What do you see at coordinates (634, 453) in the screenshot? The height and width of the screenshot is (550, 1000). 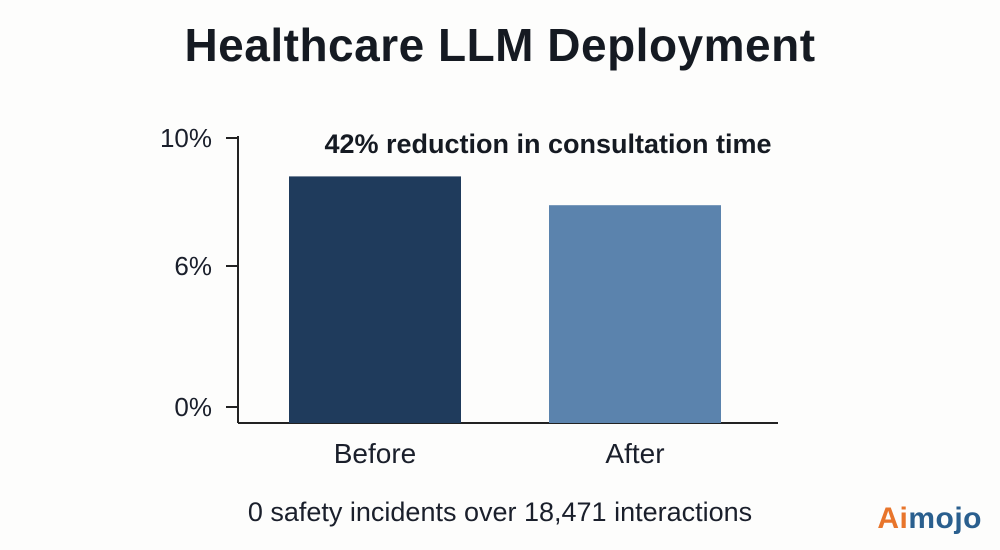 I see `x-tick-label: After` at bounding box center [634, 453].